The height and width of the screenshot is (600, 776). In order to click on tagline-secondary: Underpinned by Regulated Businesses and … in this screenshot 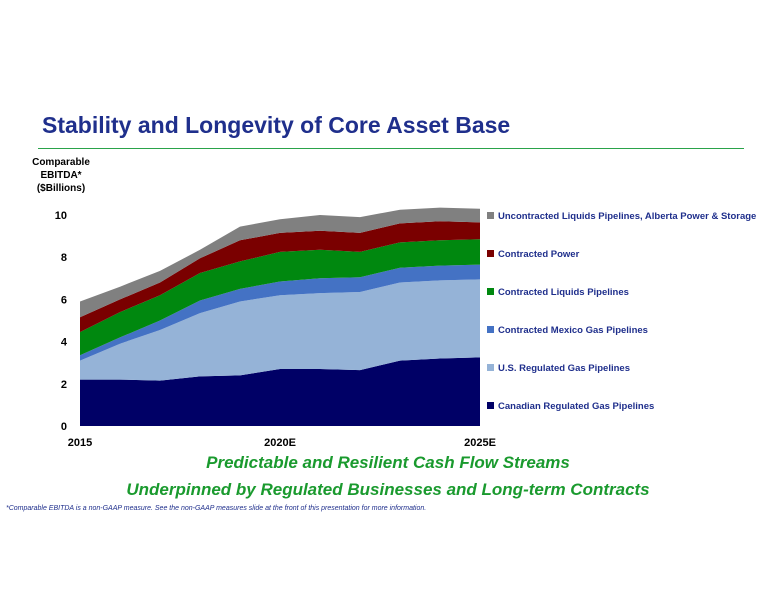, I will do `click(388, 489)`.